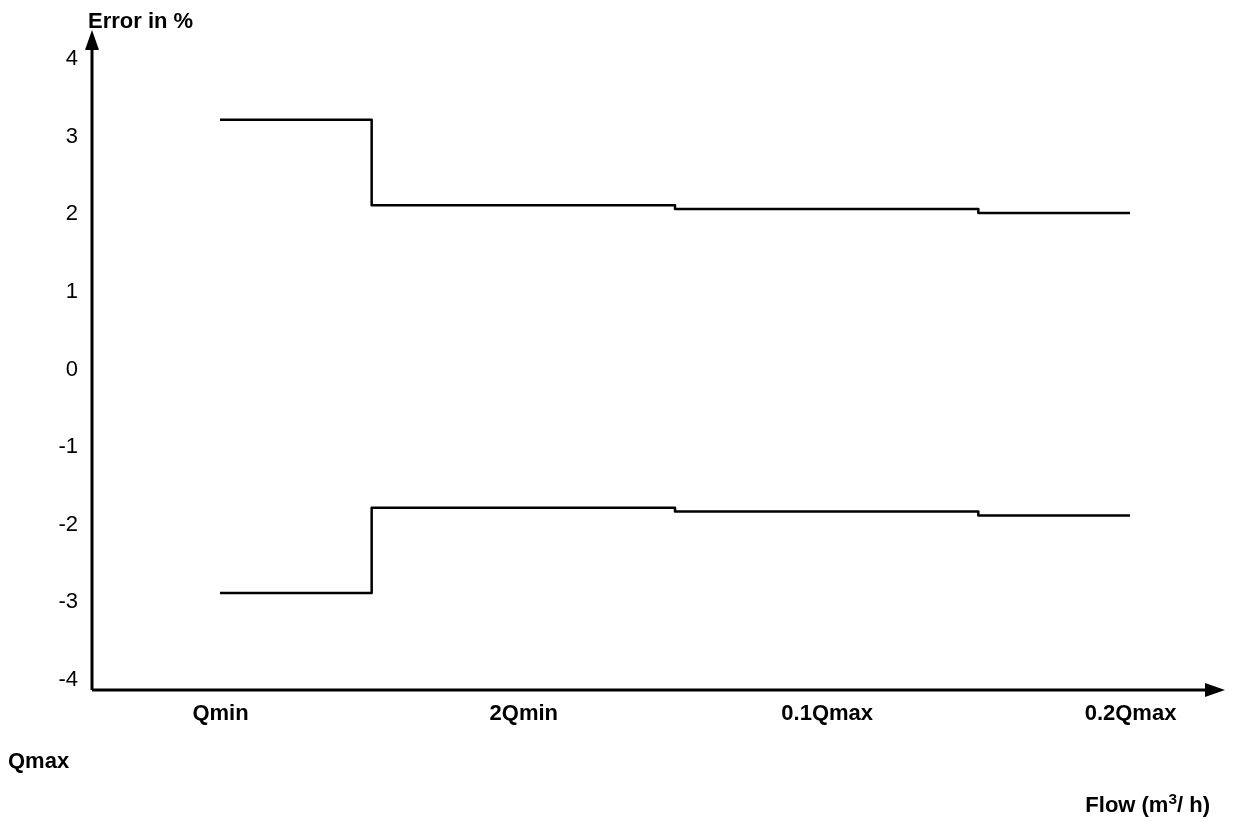 This screenshot has width=1243, height=822. I want to click on y-tick-label: -3, so click(68, 601).